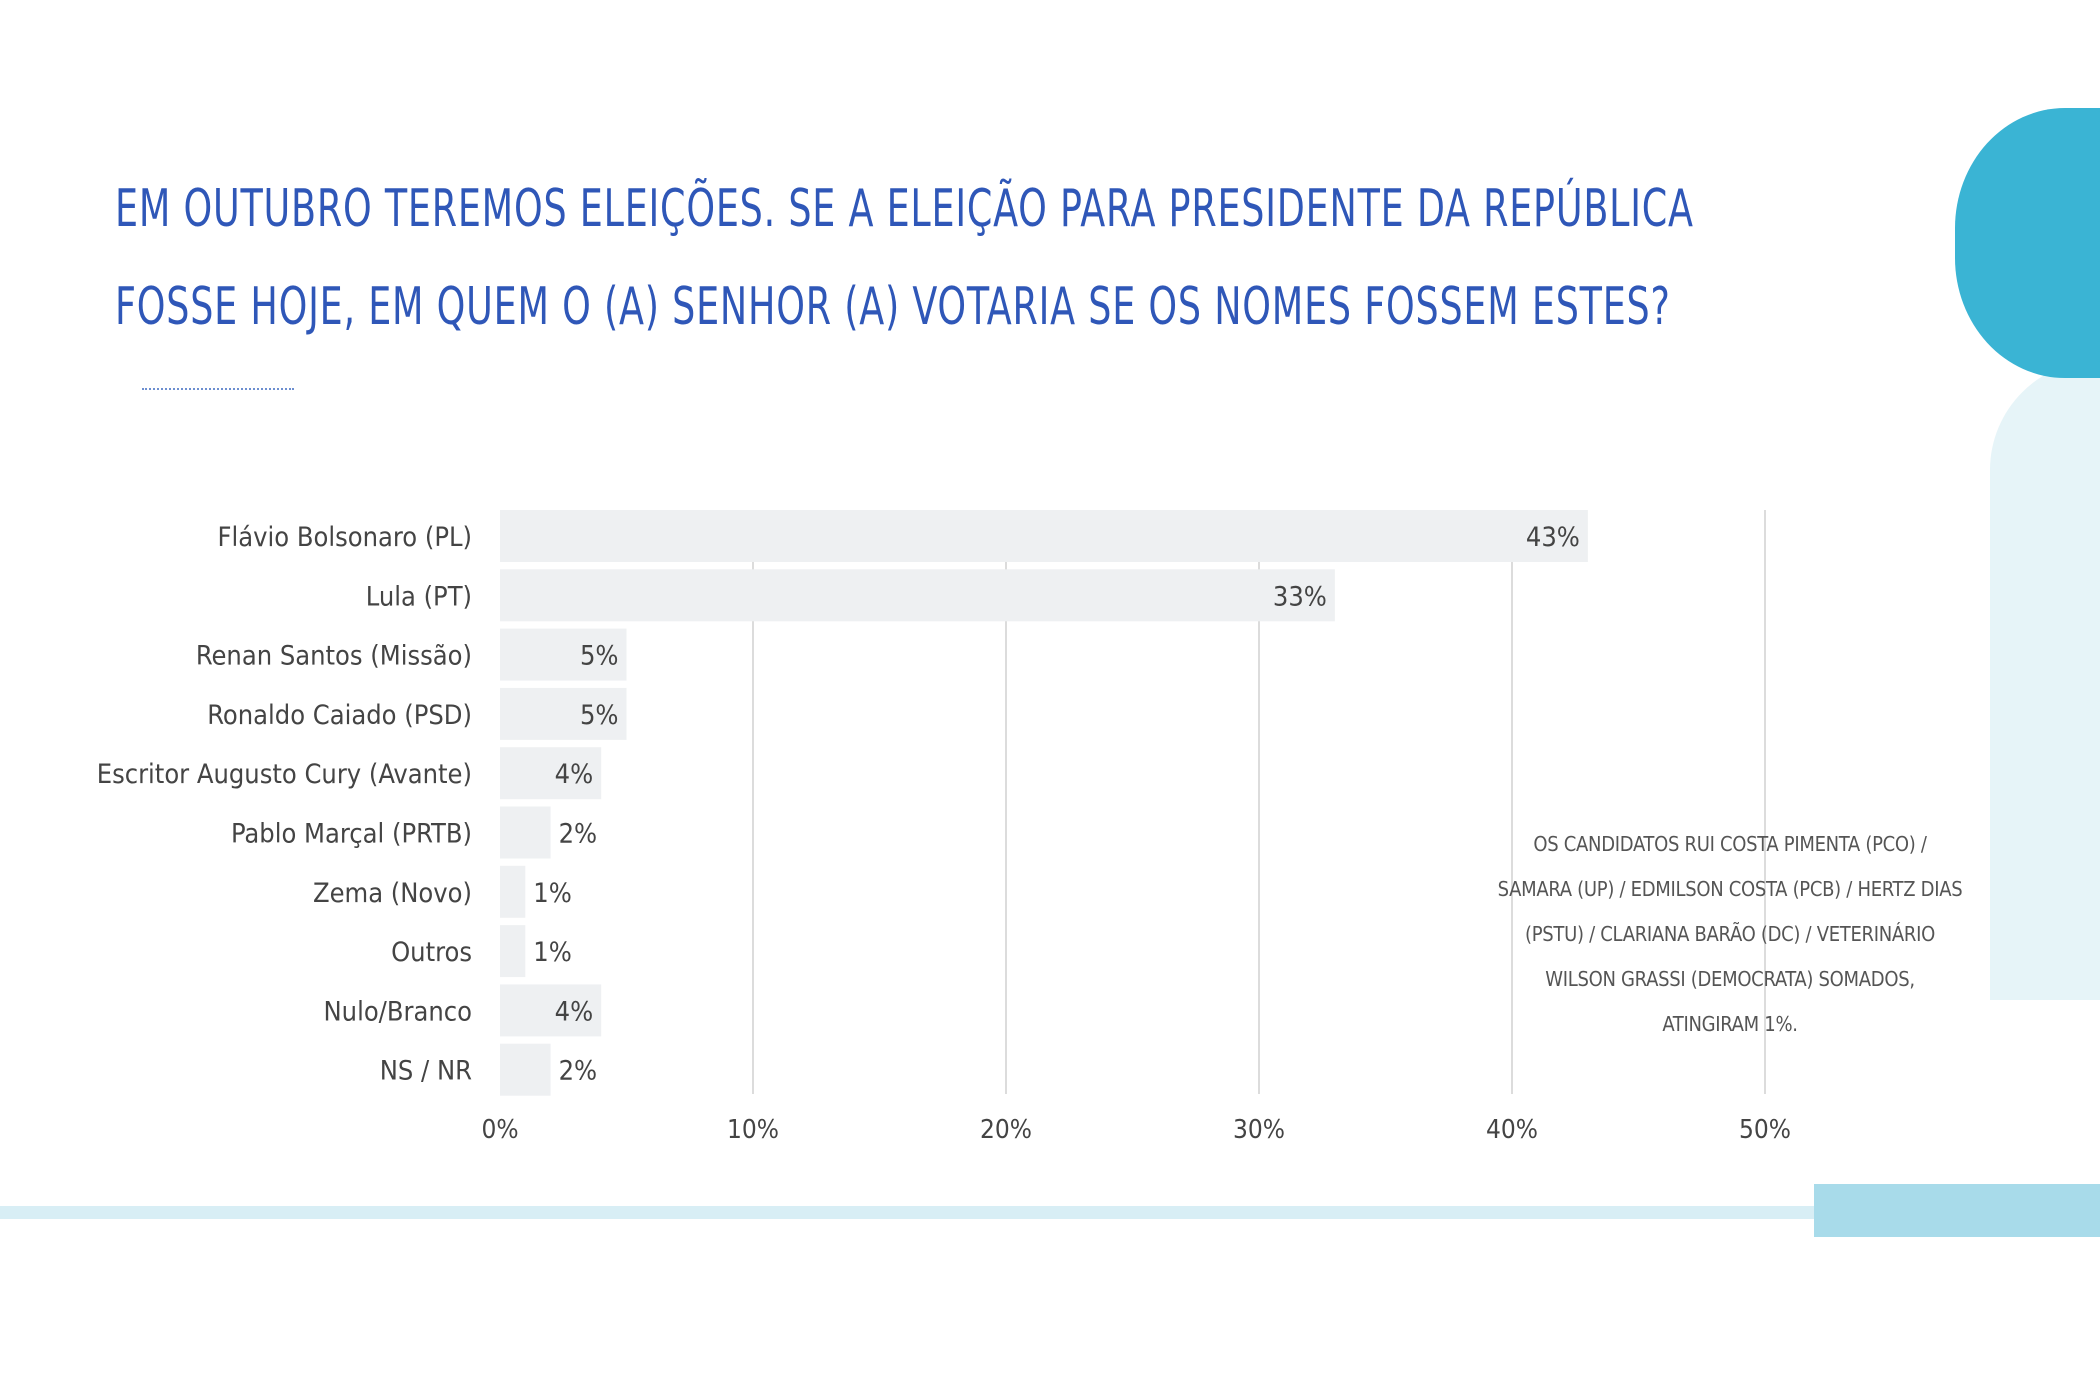  What do you see at coordinates (1006, 1130) in the screenshot?
I see `x-tick-label: 20%` at bounding box center [1006, 1130].